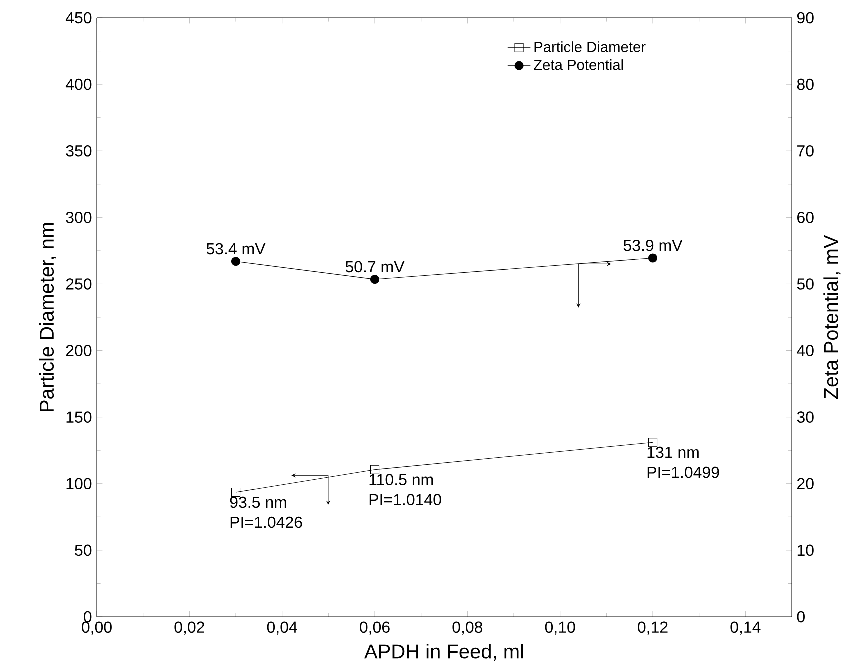  What do you see at coordinates (560, 628) in the screenshot?
I see `x-tick-label: 0,10` at bounding box center [560, 628].